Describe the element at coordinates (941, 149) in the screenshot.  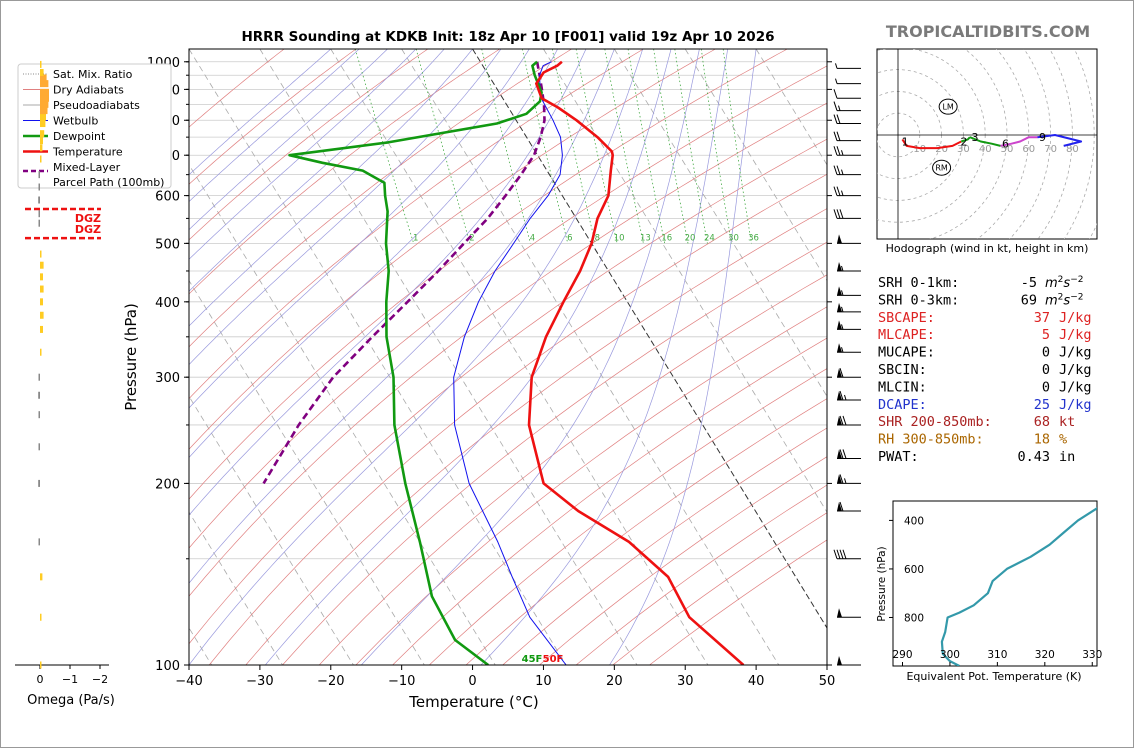
I see `hodo-ring-label: 20` at that location.